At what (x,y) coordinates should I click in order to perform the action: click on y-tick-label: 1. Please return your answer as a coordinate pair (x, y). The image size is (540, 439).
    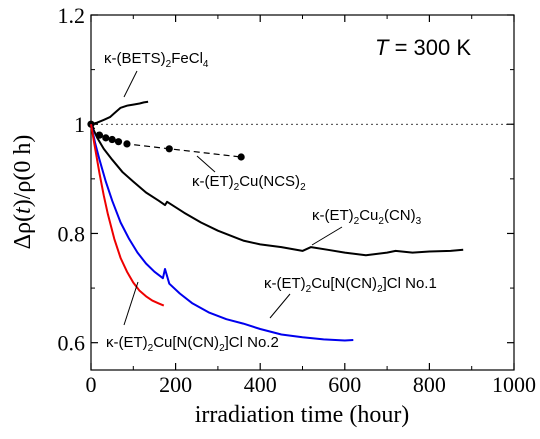
    Looking at the image, I should click on (79, 124).